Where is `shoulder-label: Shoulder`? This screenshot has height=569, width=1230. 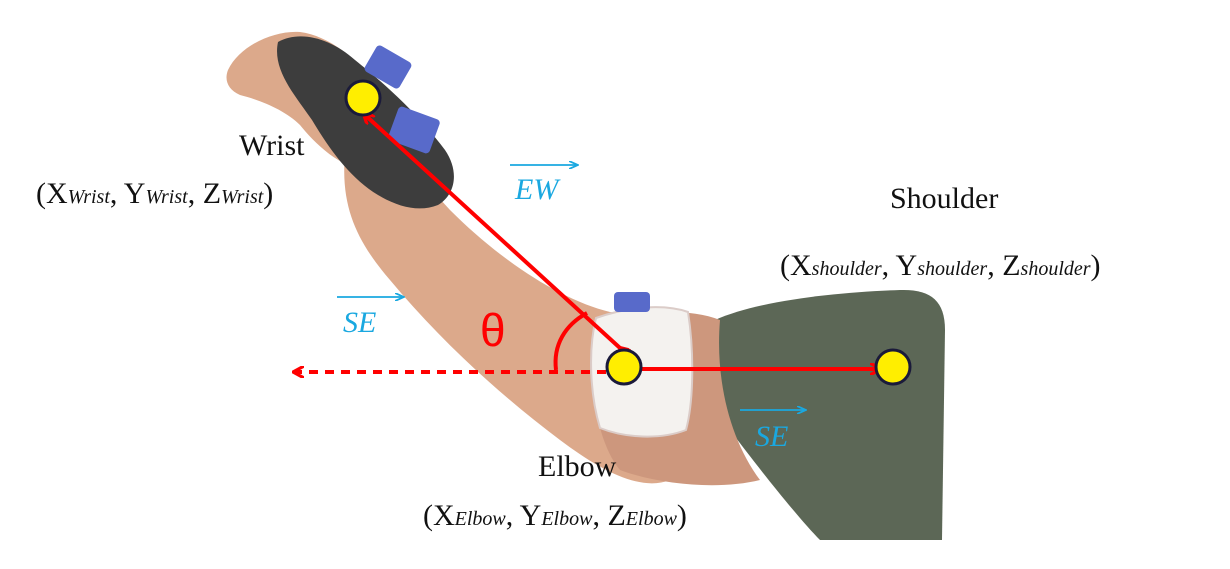 shoulder-label: Shoulder is located at coordinates (944, 198).